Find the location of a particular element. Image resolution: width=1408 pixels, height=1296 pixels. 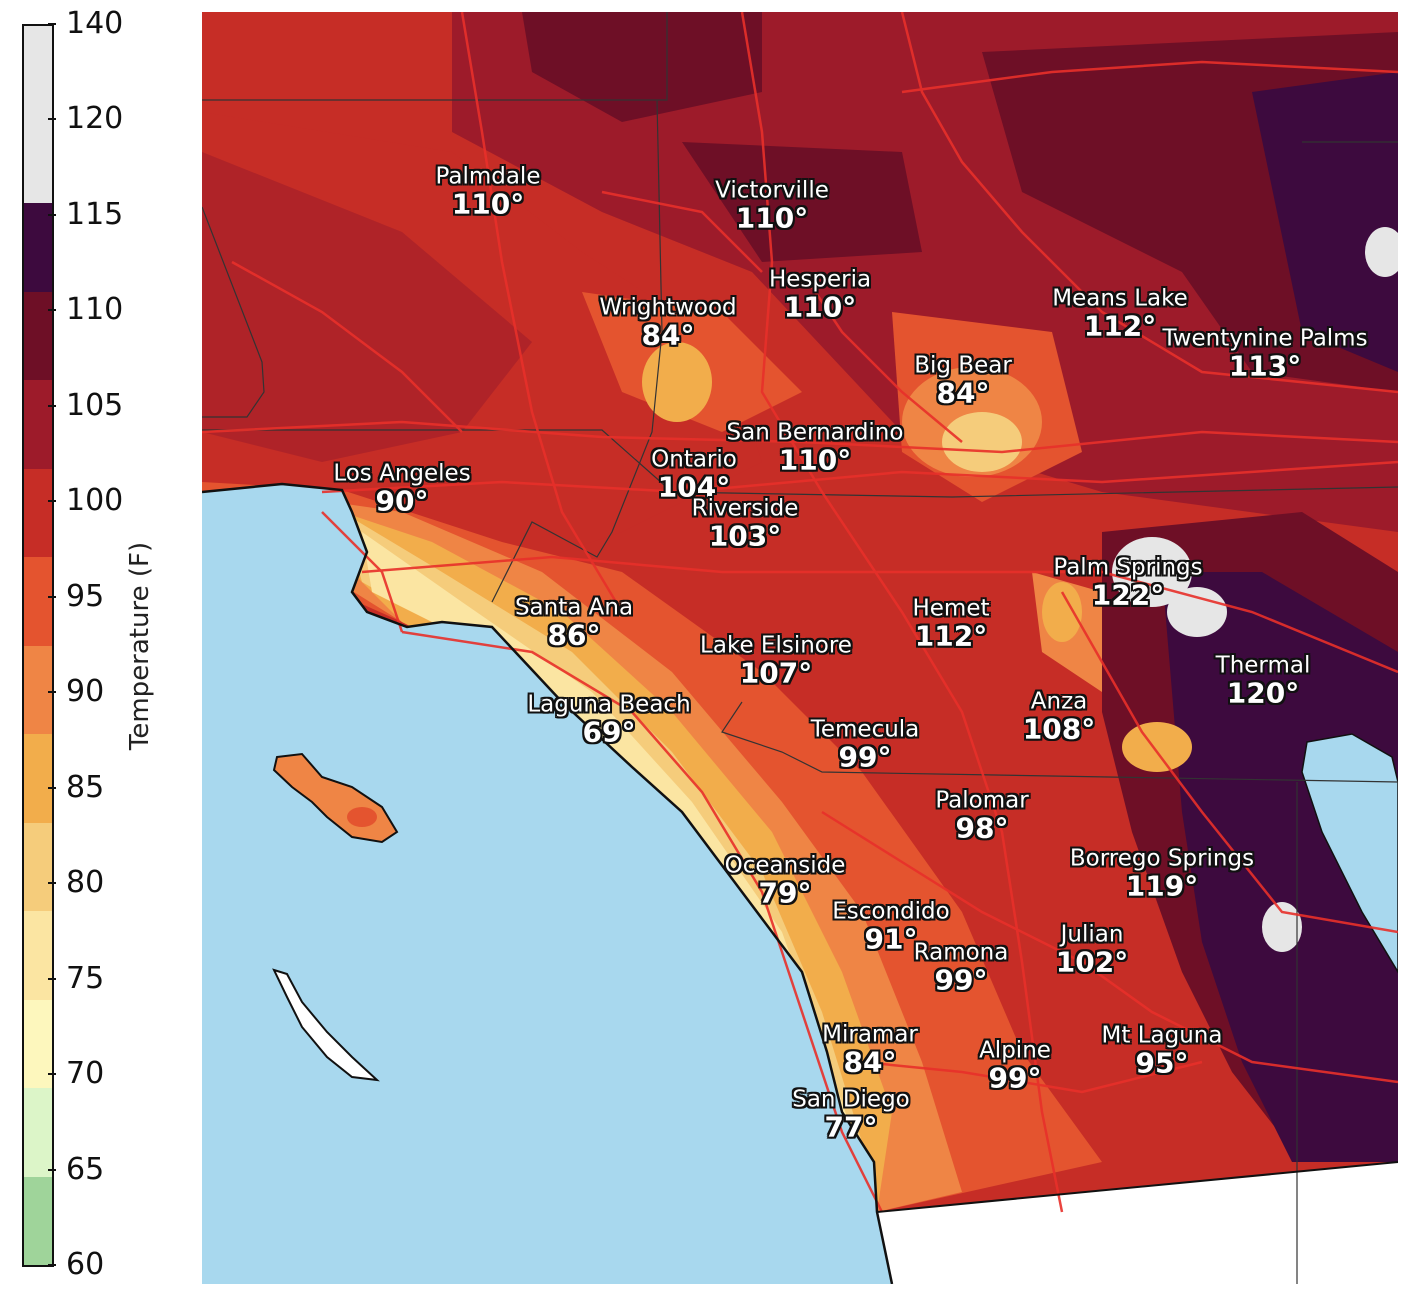

city-temperature: 102° is located at coordinates (1092, 962).